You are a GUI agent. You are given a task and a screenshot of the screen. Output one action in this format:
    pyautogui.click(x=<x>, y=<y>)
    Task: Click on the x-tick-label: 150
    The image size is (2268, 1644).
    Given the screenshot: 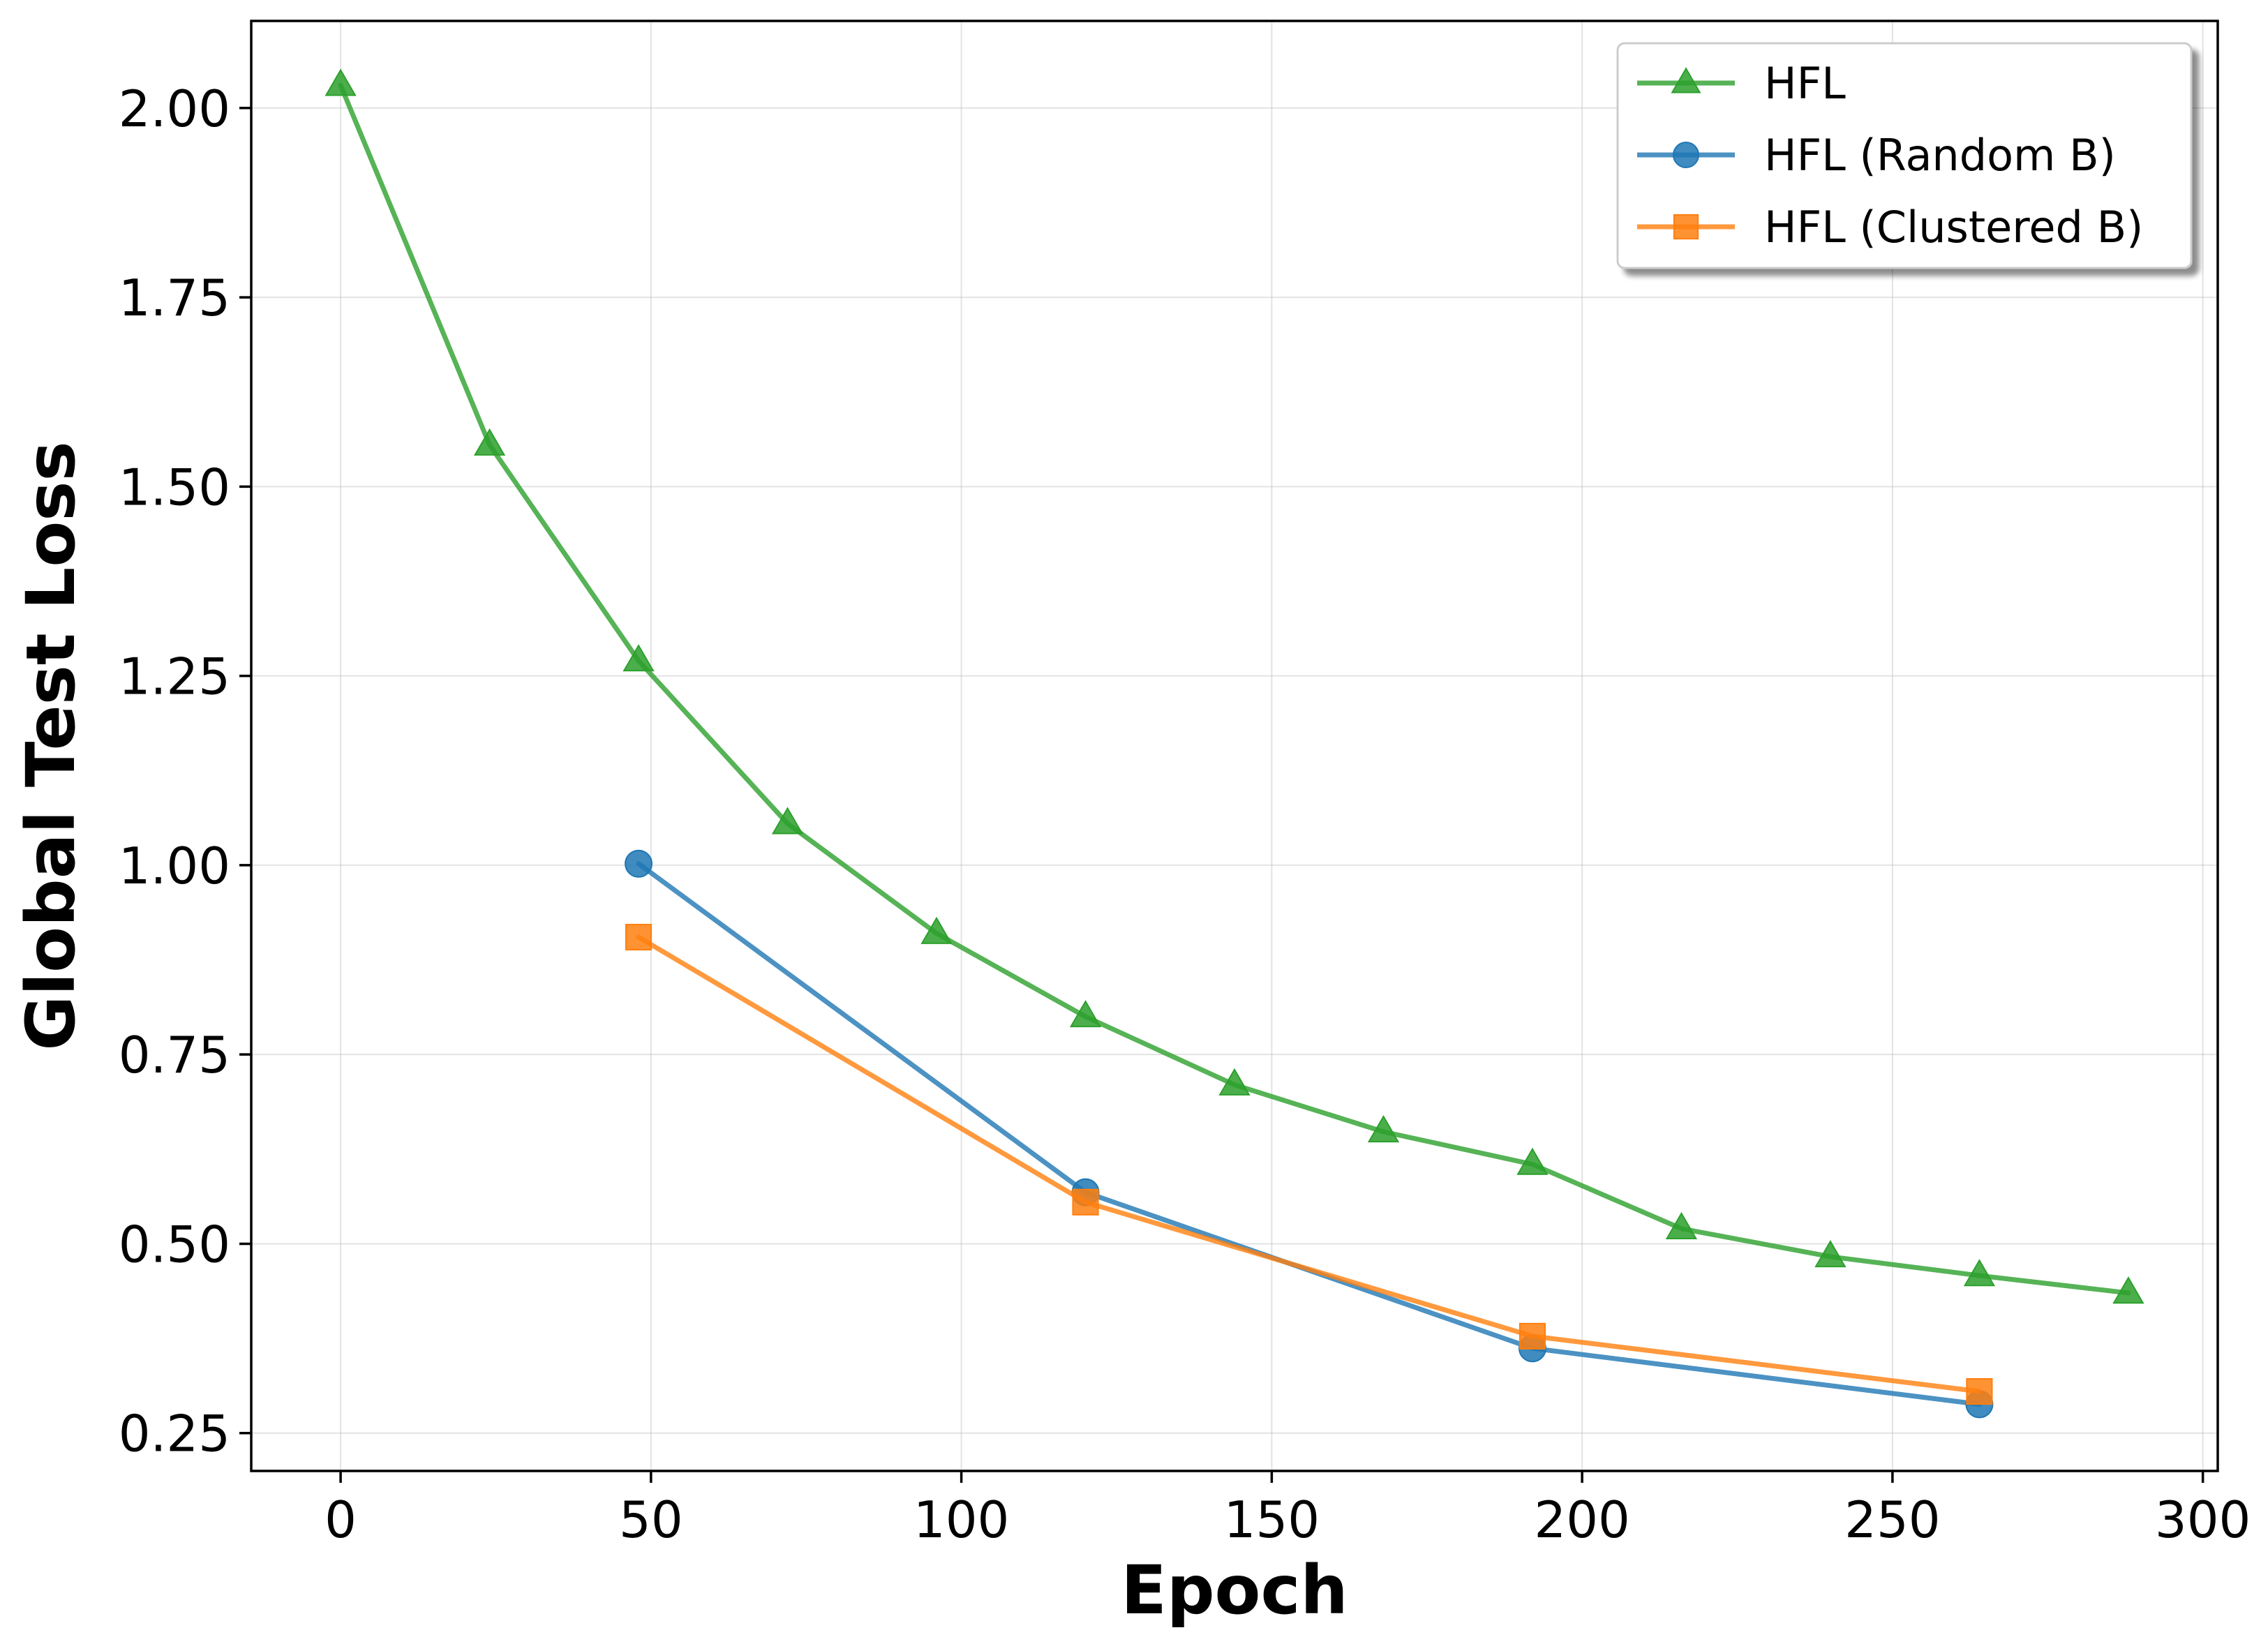 What is the action you would take?
    pyautogui.click(x=1272, y=1519)
    